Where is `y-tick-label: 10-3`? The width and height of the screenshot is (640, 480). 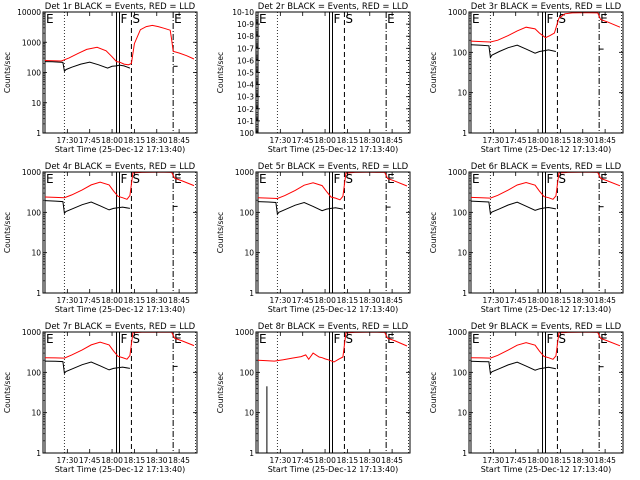 y-tick-label: 10-3 is located at coordinates (245, 97).